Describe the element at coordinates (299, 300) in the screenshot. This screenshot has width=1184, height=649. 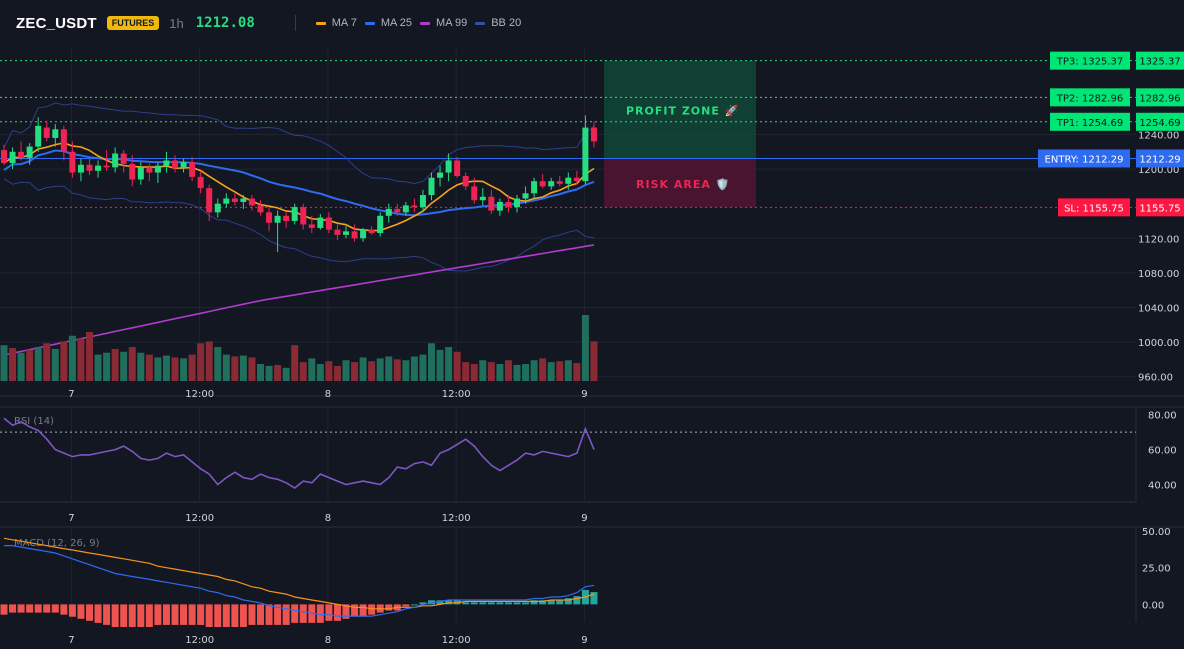
I see `ma99-line` at that location.